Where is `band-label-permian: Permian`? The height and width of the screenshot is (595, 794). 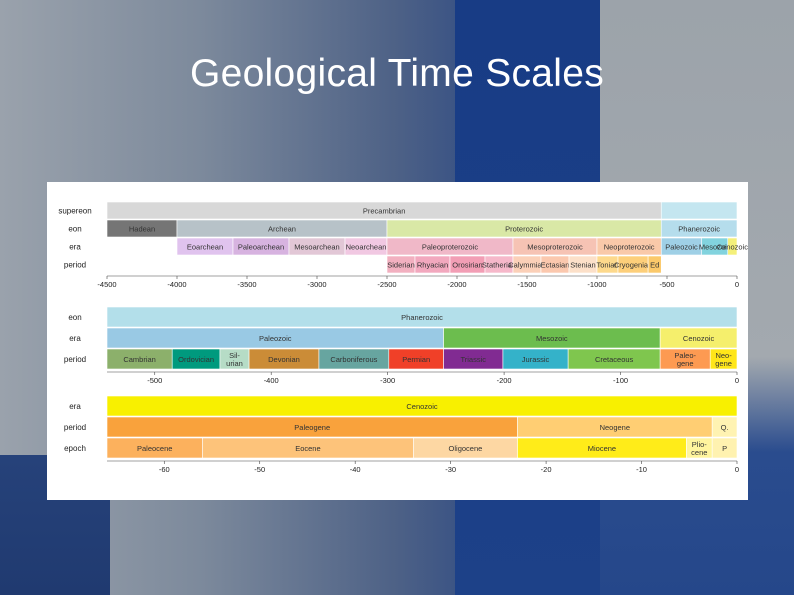 band-label-permian: Permian is located at coordinates (416, 359).